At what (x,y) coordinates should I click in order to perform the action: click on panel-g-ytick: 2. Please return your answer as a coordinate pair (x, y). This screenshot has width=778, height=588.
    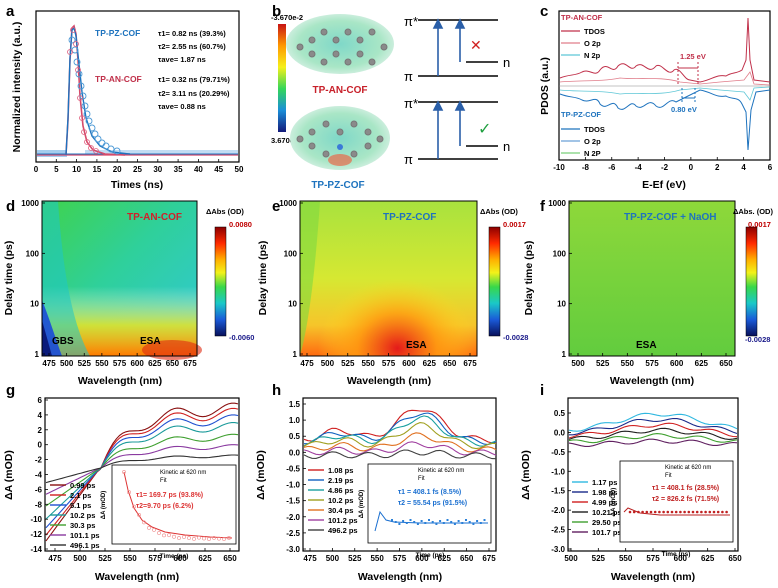
    Looking at the image, I should click on (40, 430).